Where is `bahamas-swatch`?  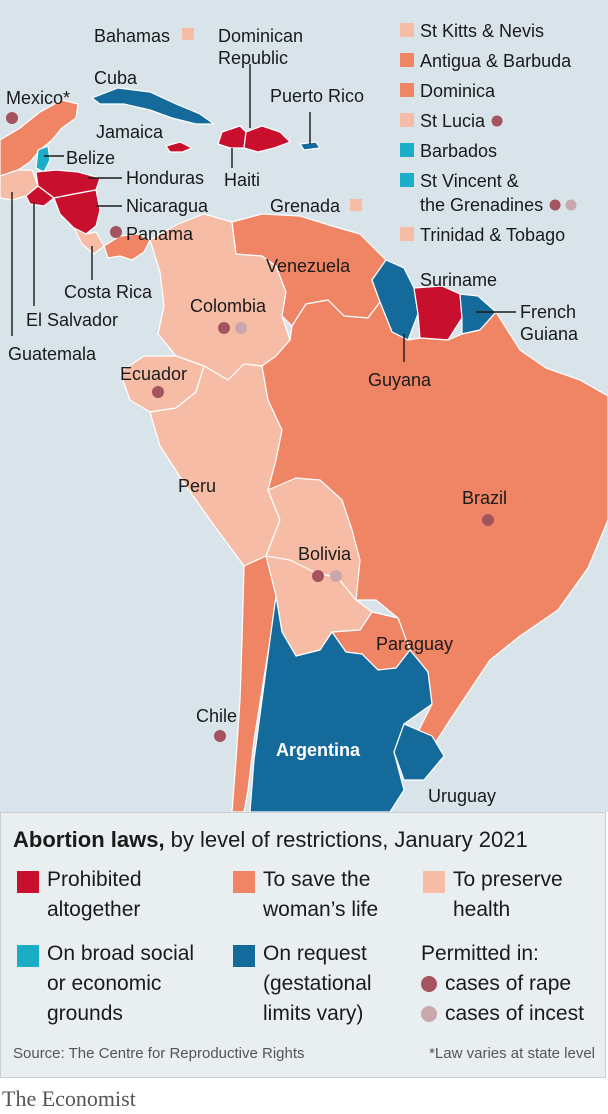 bahamas-swatch is located at coordinates (188, 34).